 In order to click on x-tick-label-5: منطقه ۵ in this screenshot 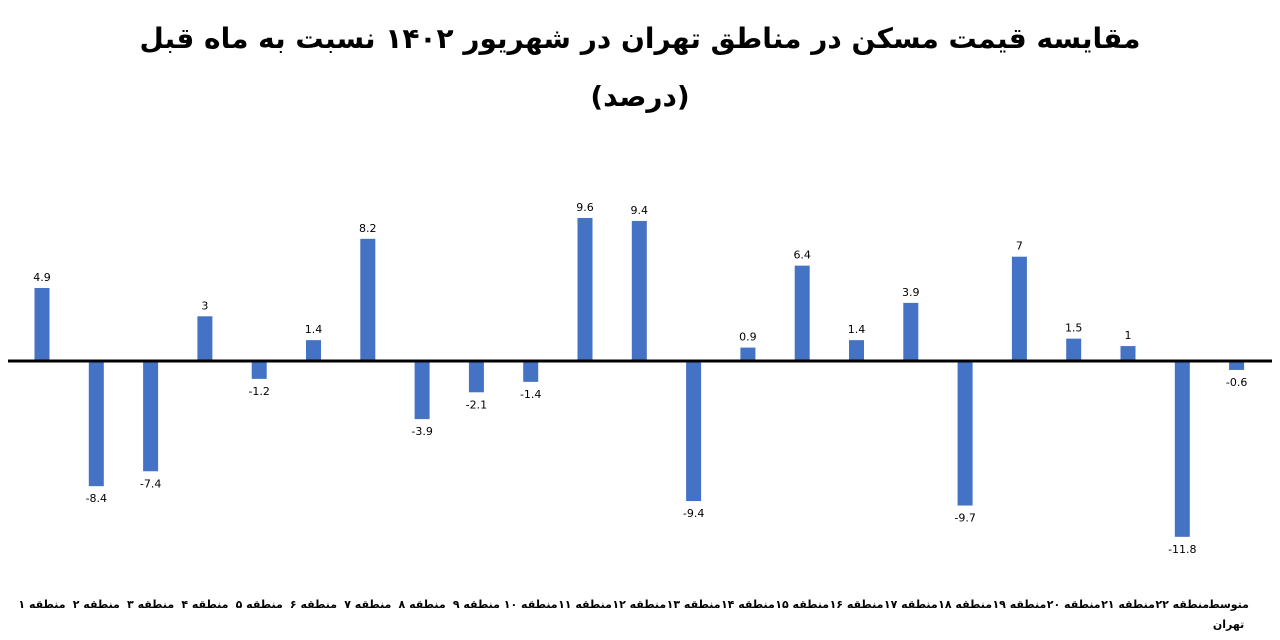, I will do `click(259, 604)`.